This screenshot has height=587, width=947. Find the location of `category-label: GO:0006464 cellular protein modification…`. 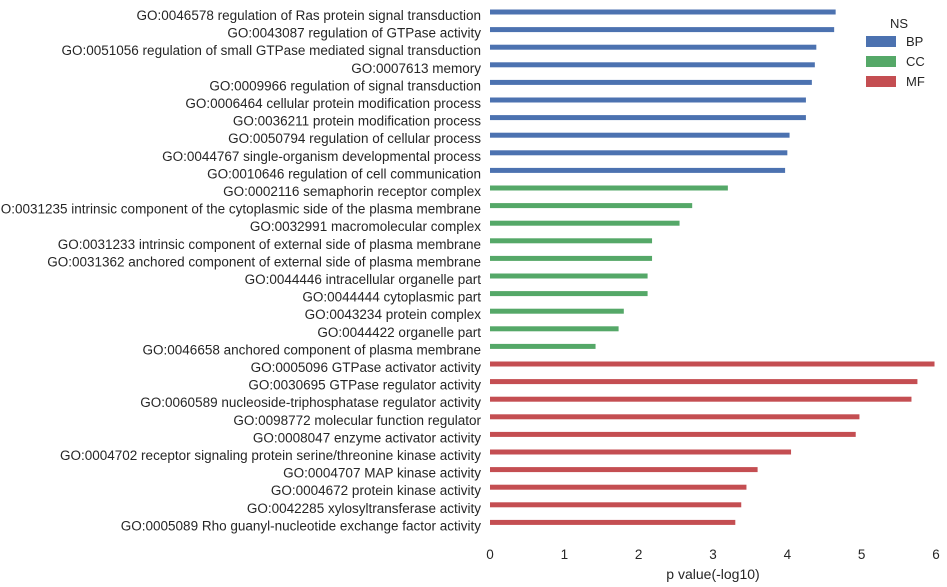

category-label: GO:0006464 cellular protein modification… is located at coordinates (333, 103).